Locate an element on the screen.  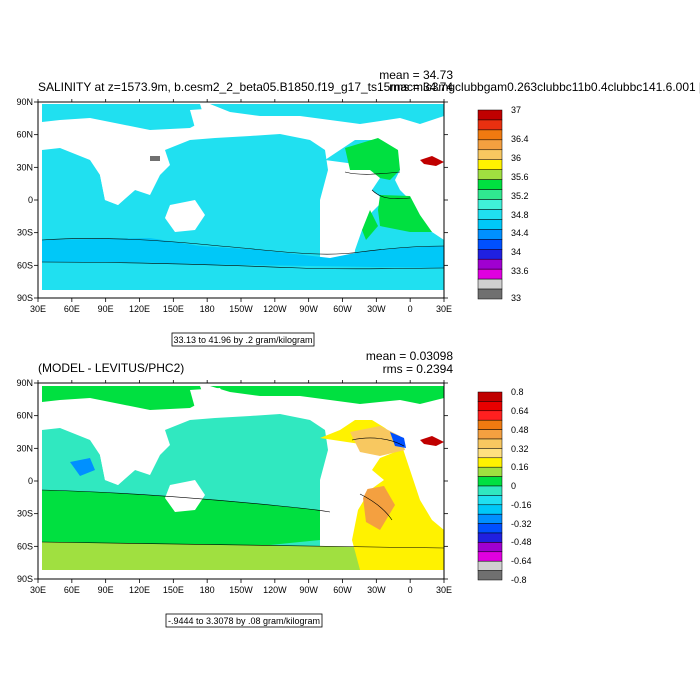
contour-info-box: -.9444 to 3.3078 by .08 gram/kilogram is located at coordinates (244, 620).